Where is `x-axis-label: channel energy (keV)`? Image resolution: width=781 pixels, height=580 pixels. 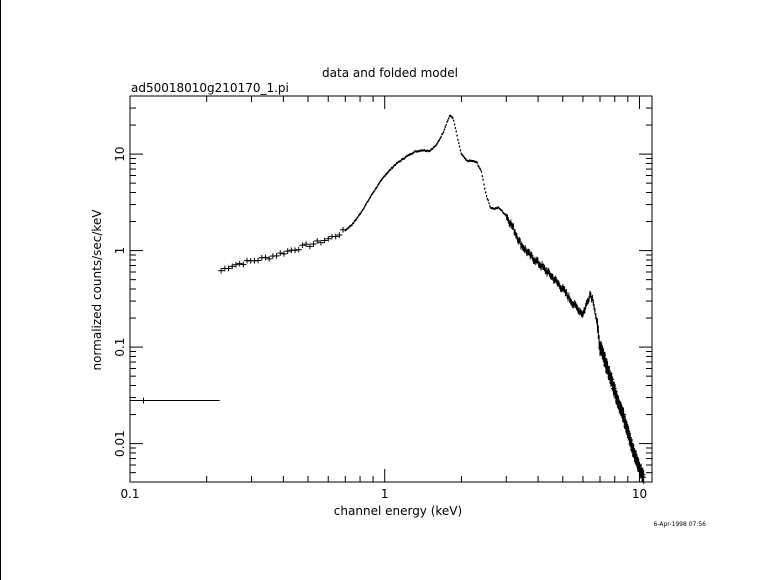
x-axis-label: channel energy (keV) is located at coordinates (398, 511).